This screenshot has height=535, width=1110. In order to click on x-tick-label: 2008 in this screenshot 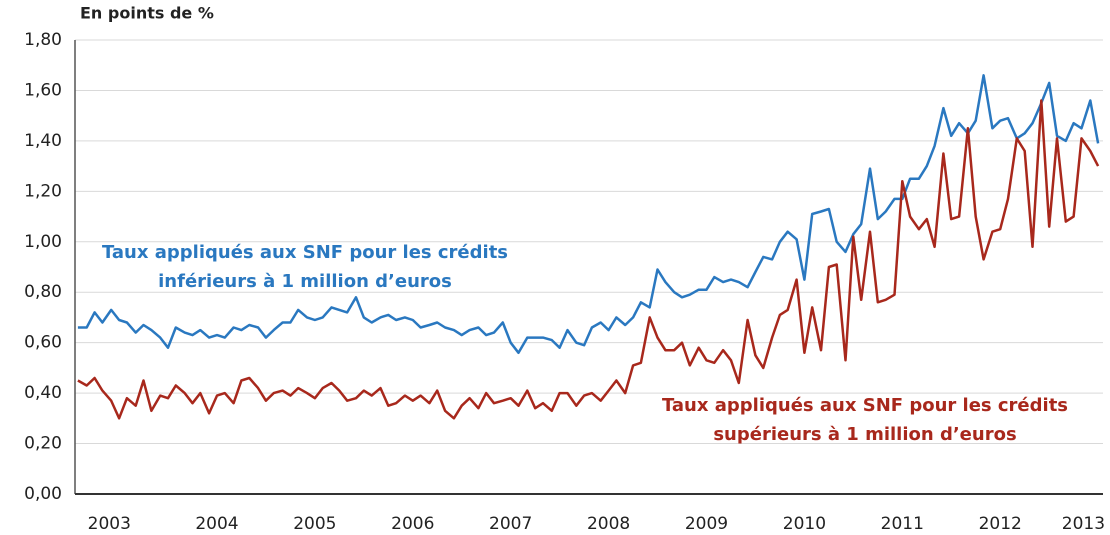, I will do `click(608, 524)`.